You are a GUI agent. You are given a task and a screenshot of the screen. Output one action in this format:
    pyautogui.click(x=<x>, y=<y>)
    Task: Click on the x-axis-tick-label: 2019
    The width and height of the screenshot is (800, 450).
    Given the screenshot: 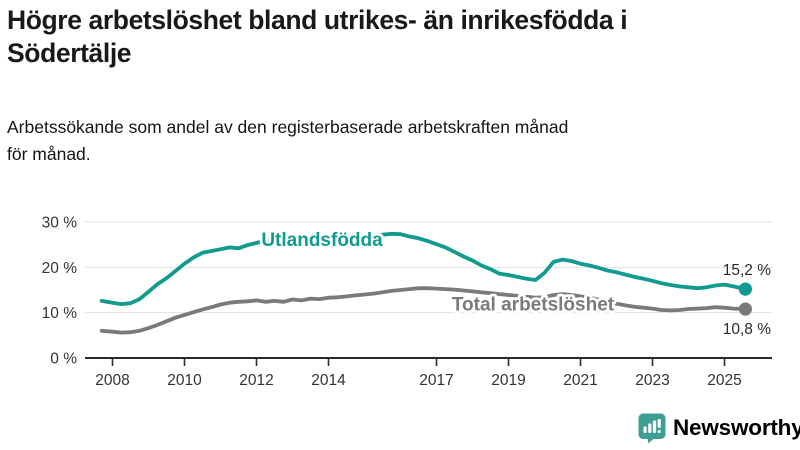 What is the action you would take?
    pyautogui.click(x=508, y=380)
    